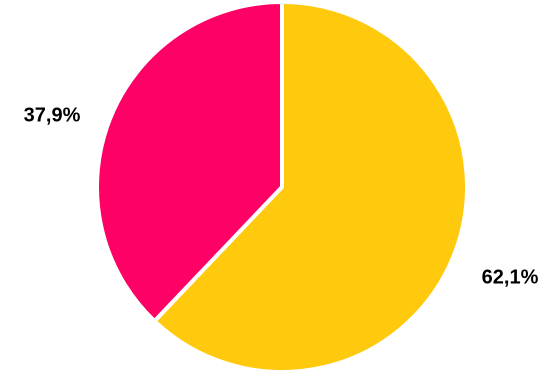  What do you see at coordinates (510, 277) in the screenshot?
I see `data-label-slice-1: 62,1%` at bounding box center [510, 277].